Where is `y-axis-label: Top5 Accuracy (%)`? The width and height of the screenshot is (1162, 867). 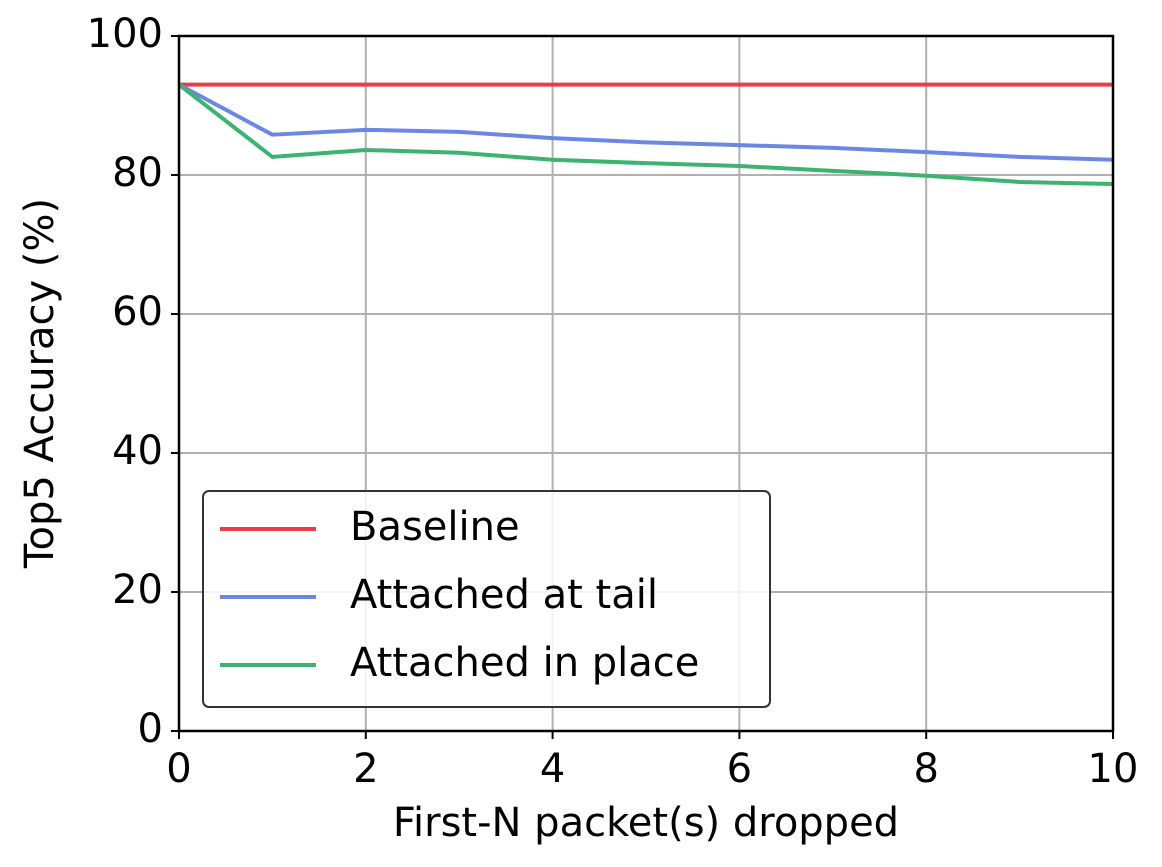 y-axis-label: Top5 Accuracy (%) is located at coordinates (40, 383).